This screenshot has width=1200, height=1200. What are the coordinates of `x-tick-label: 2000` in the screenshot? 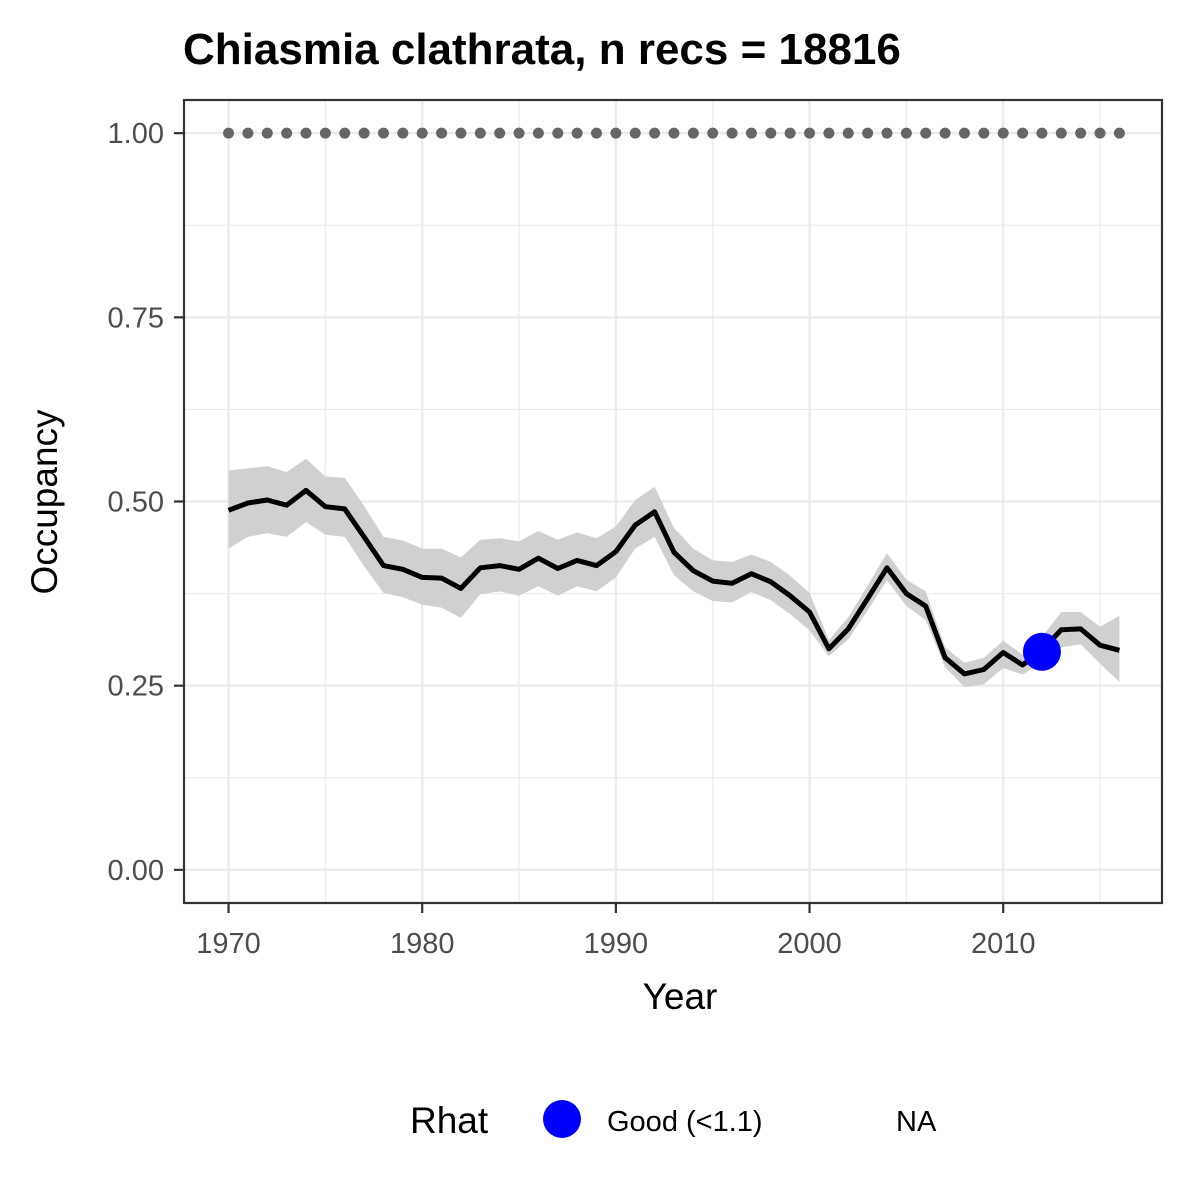 It's located at (809, 944).